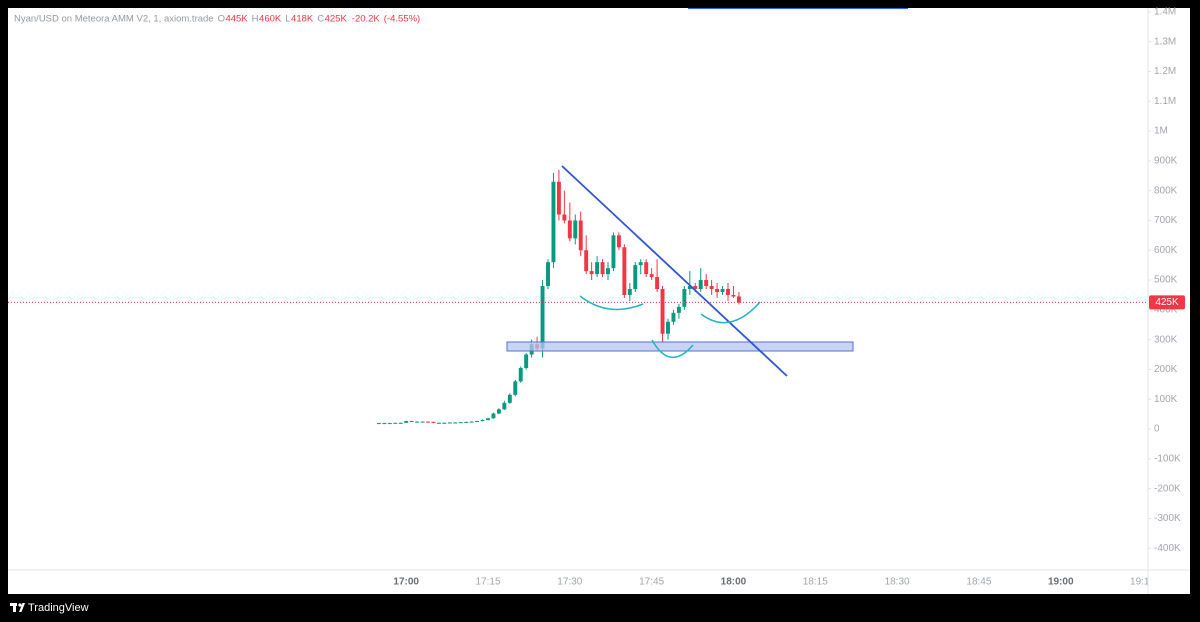 This screenshot has width=1200, height=622. I want to click on x-tick-label: 18:15, so click(815, 582).